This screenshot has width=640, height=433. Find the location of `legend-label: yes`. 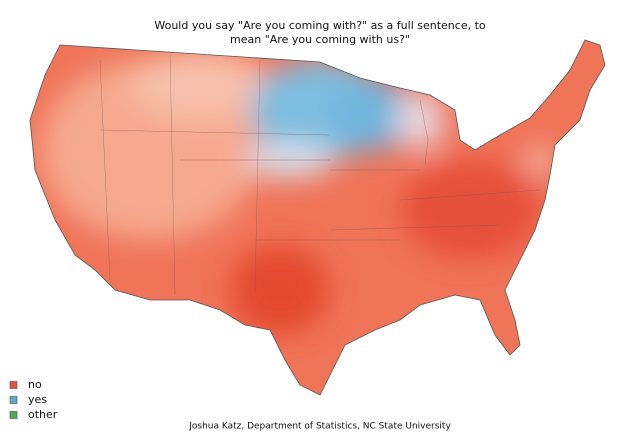

legend-label: yes is located at coordinates (37, 399).